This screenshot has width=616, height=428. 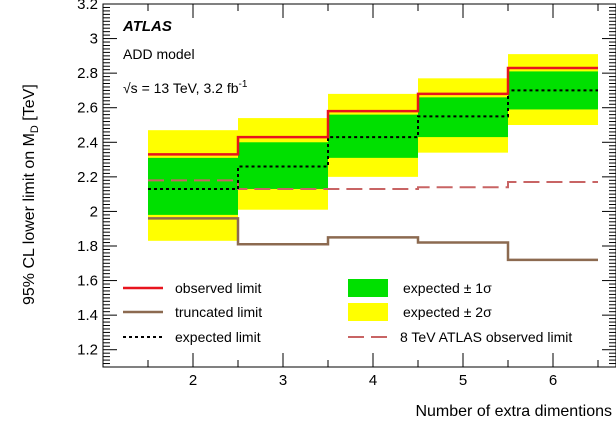 I want to click on legend-label-expected: expected limit, so click(x=218, y=337).